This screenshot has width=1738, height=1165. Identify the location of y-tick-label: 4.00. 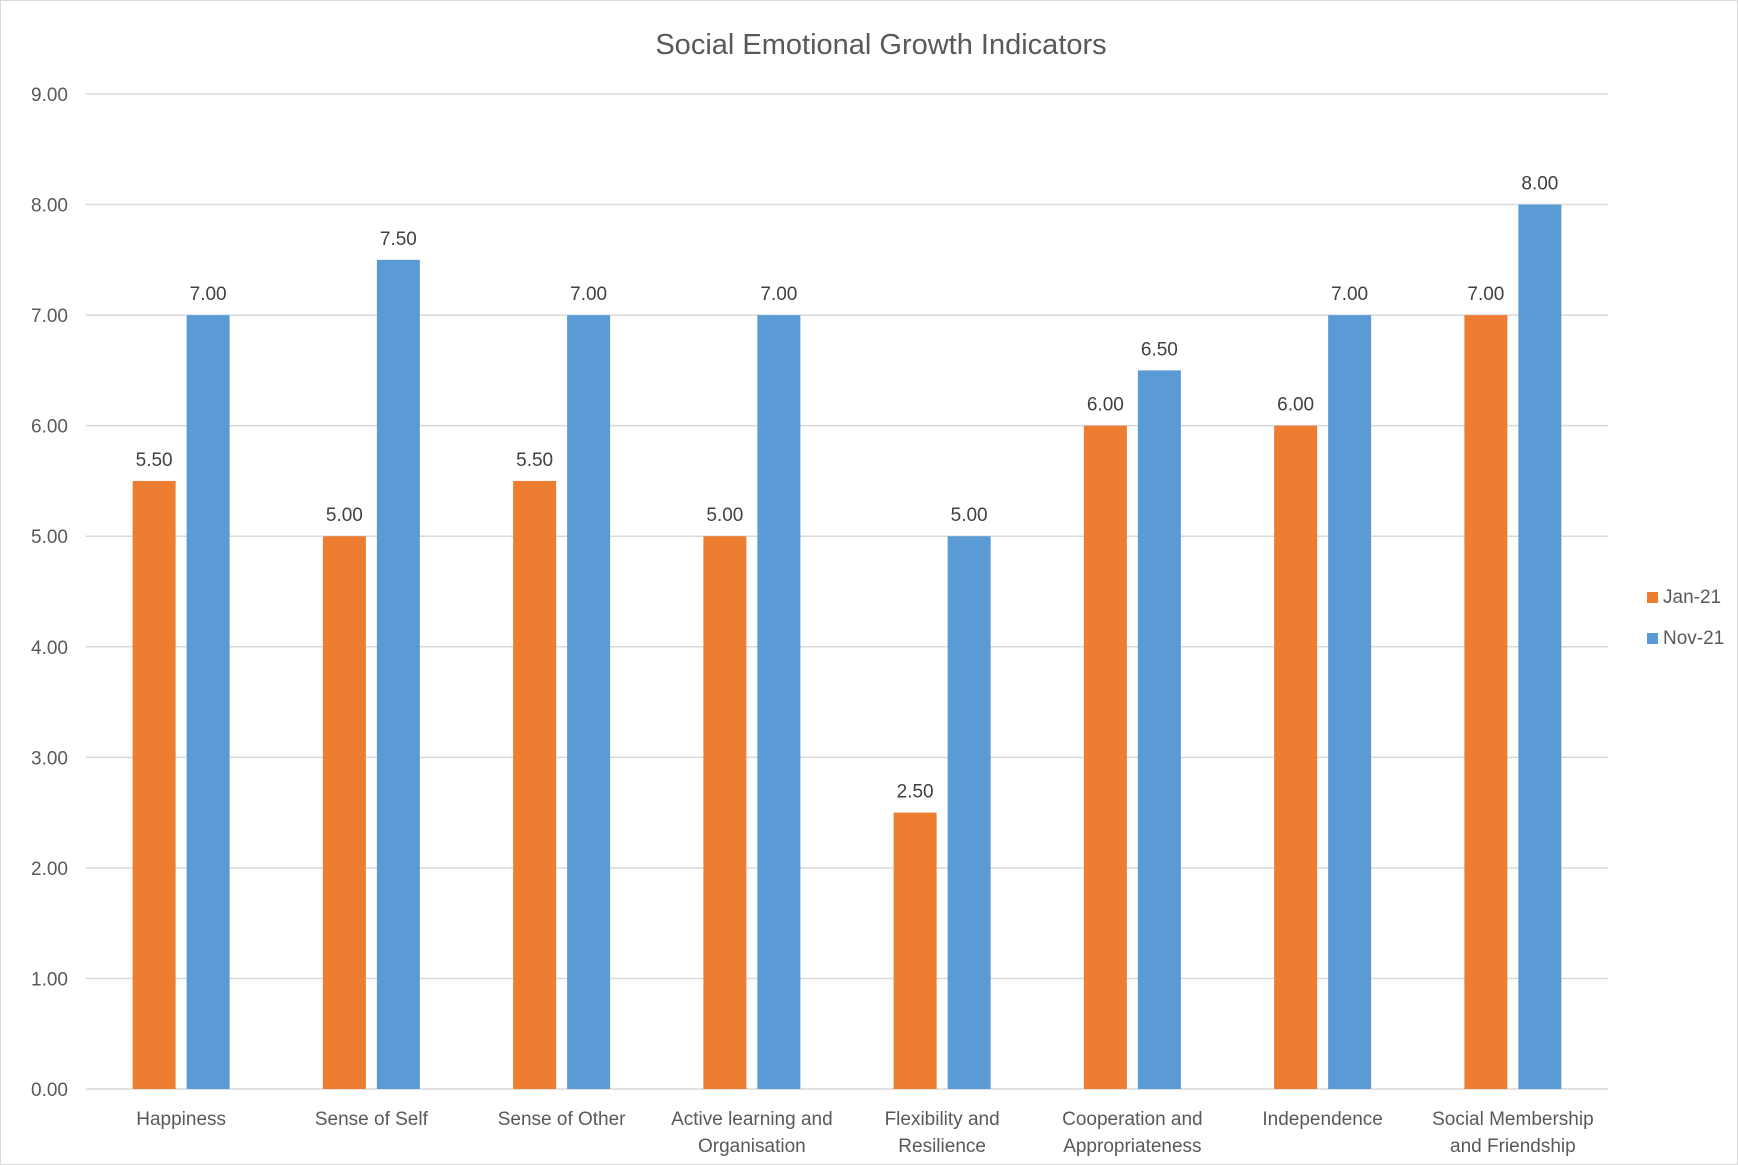
(49, 648).